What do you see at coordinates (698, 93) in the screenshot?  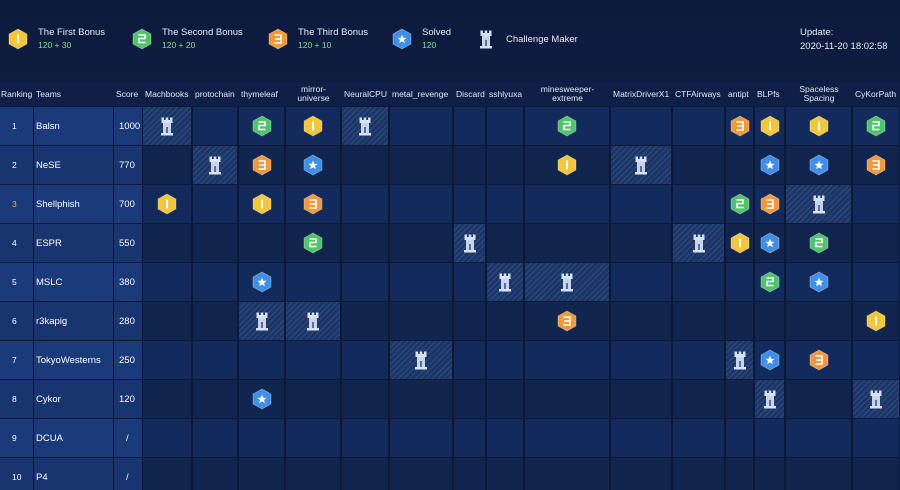 I see `header-challenge: CTFAirways` at bounding box center [698, 93].